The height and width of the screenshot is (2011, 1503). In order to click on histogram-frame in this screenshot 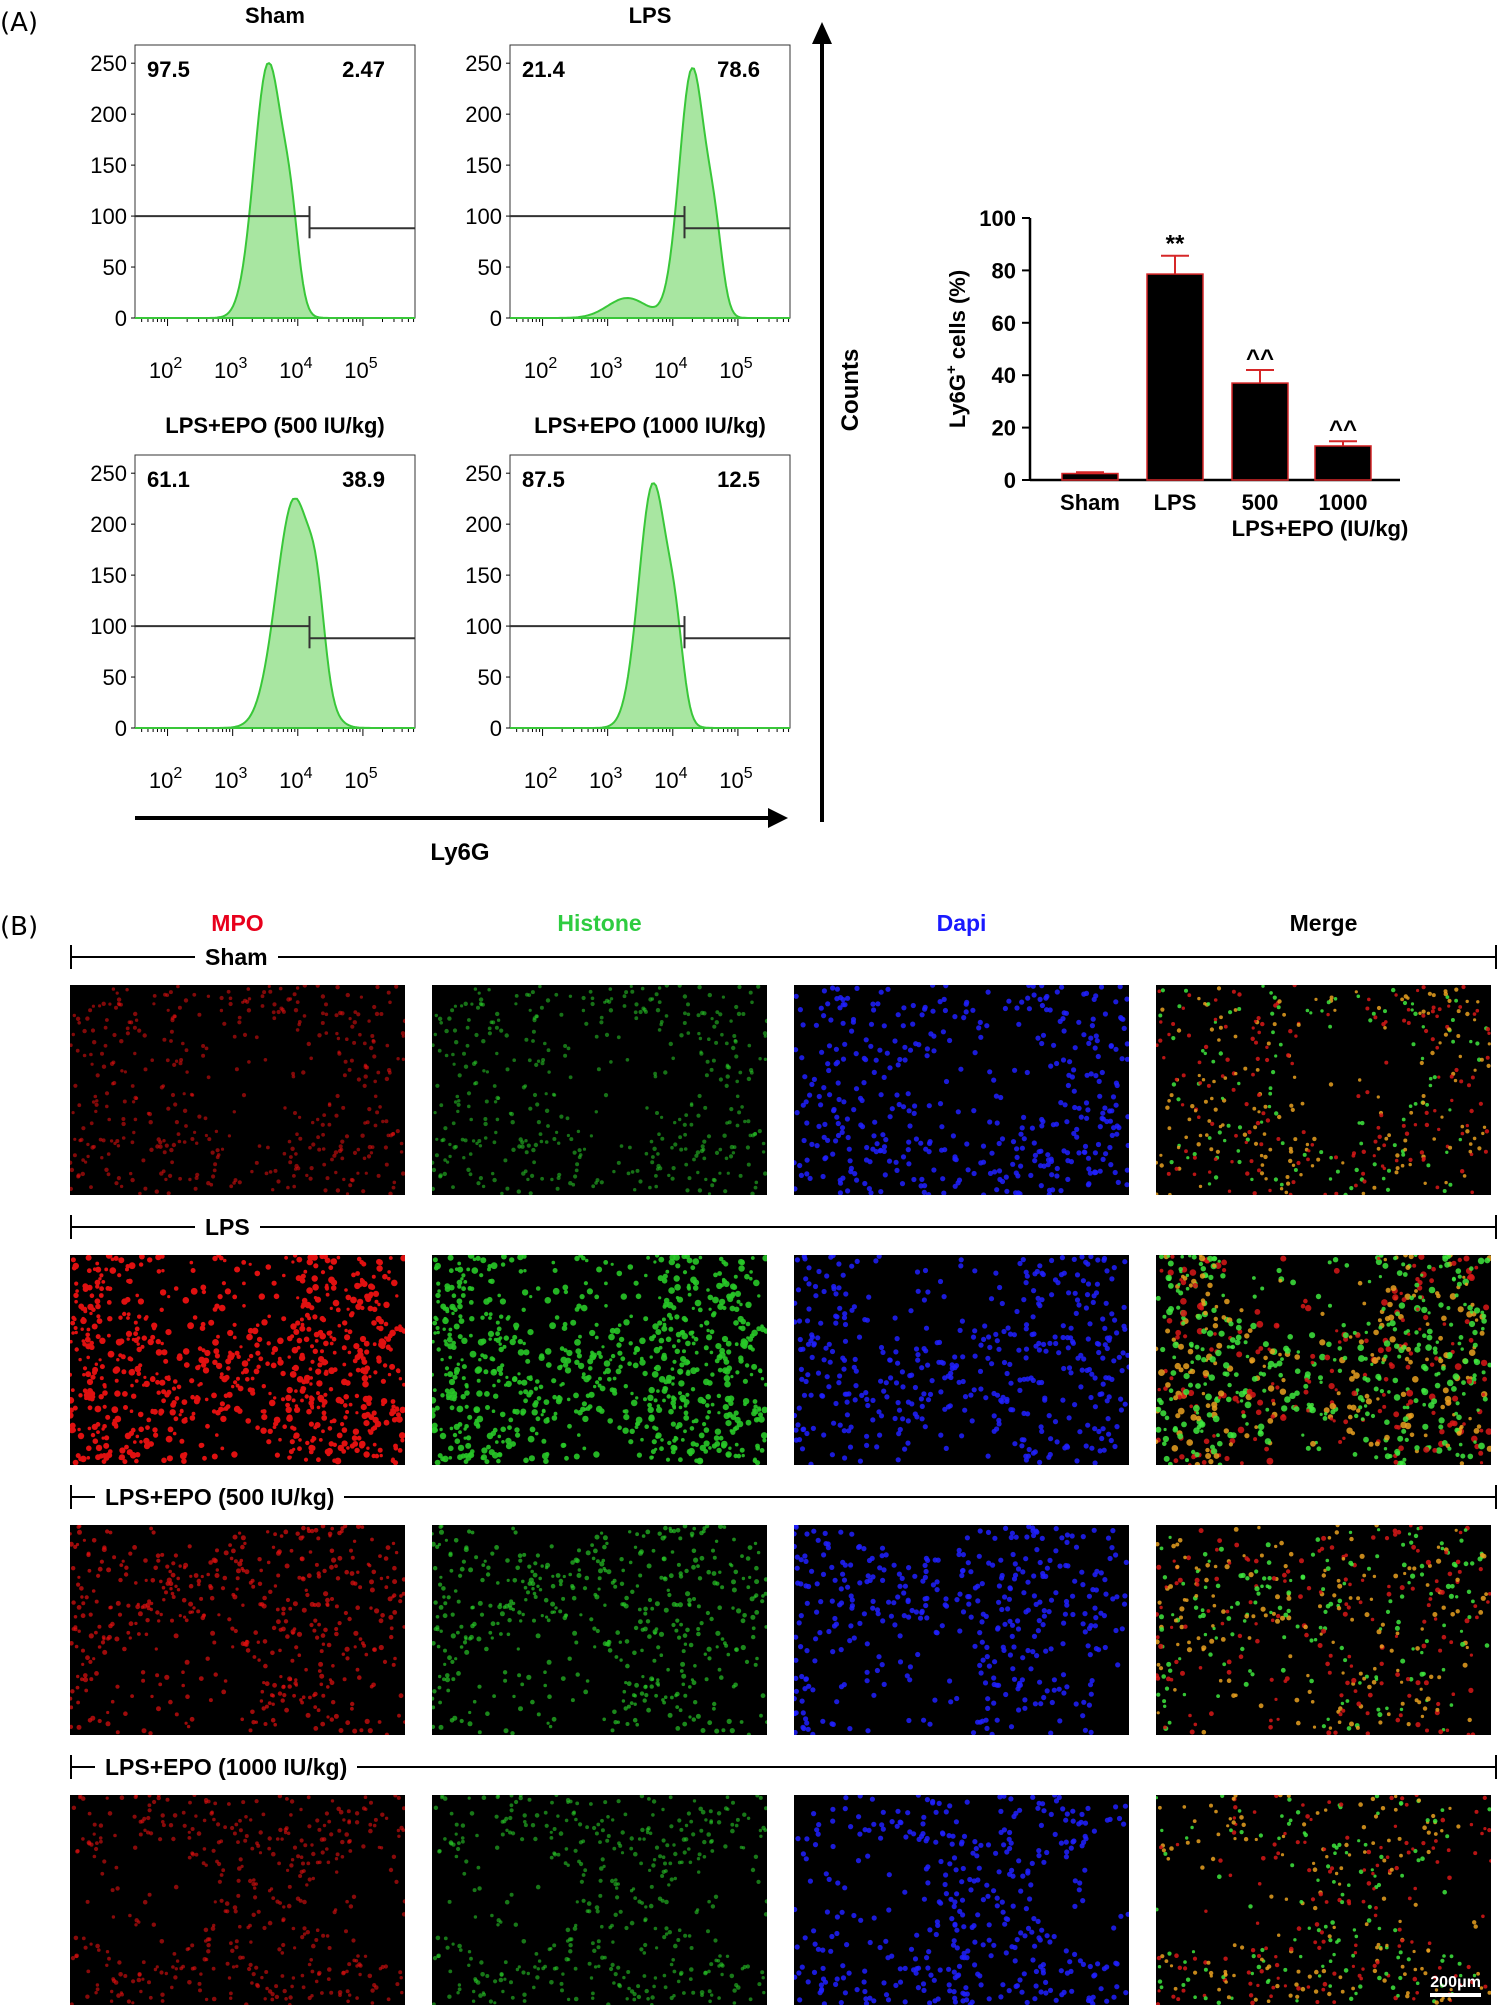, I will do `click(650, 181)`.